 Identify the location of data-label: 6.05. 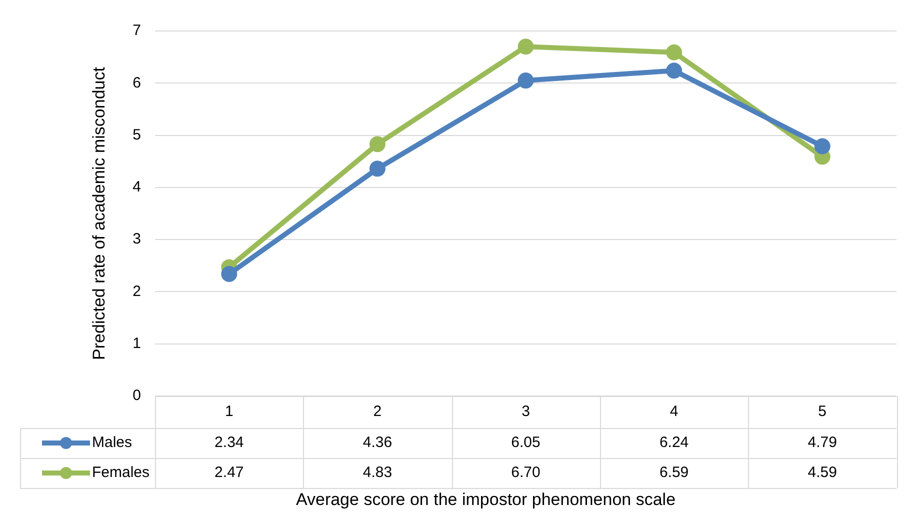
(525, 443).